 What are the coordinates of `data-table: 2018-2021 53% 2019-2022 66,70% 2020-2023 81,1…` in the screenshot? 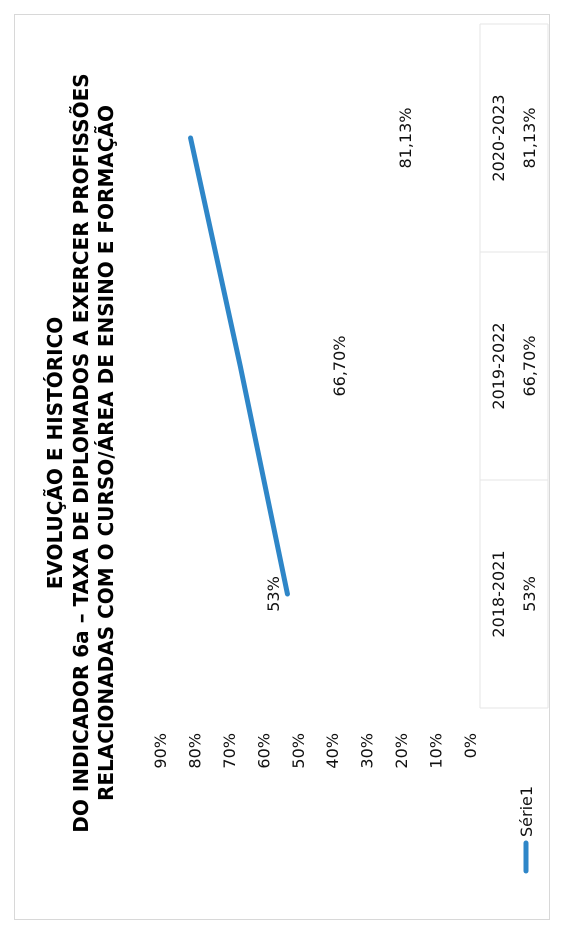 It's located at (514, 366).